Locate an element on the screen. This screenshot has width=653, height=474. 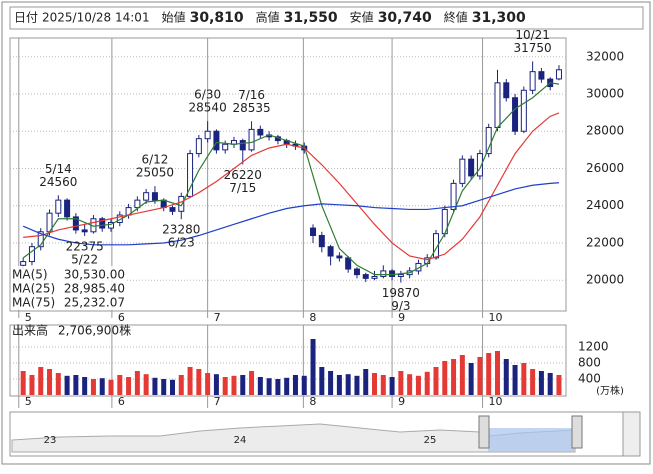
ma-line is located at coordinates (291, 214).